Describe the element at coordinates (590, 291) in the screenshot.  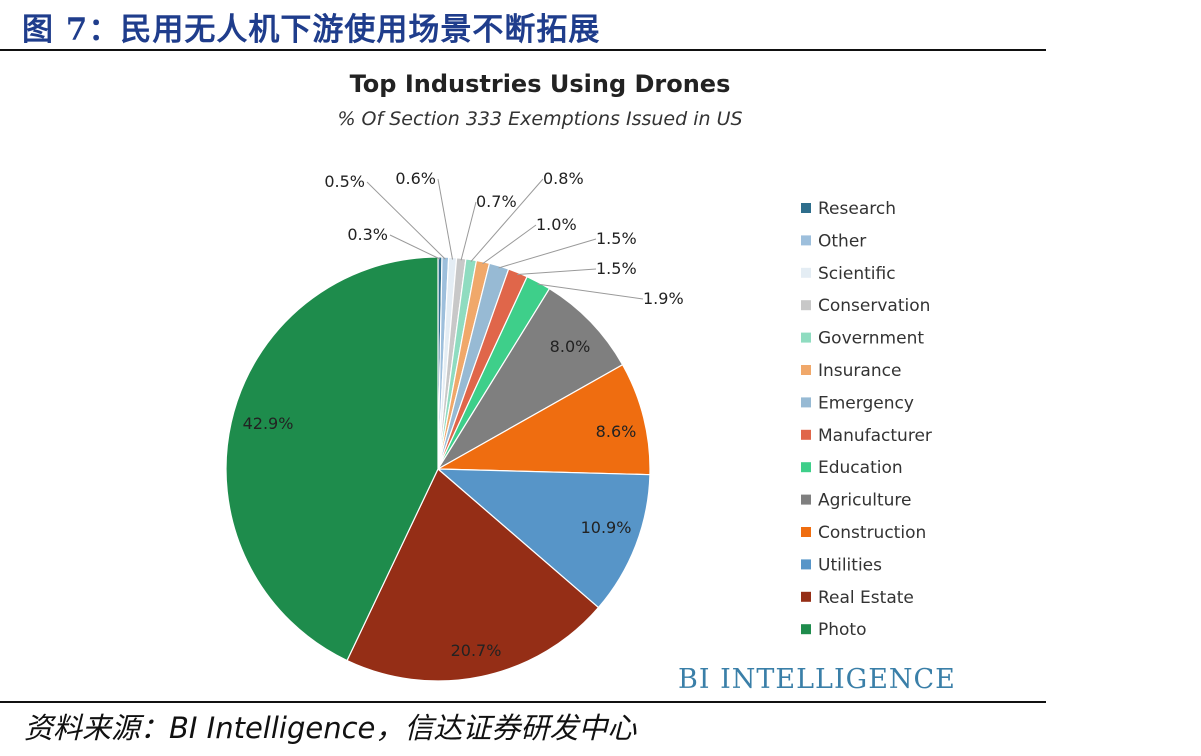
I see `leader-education` at that location.